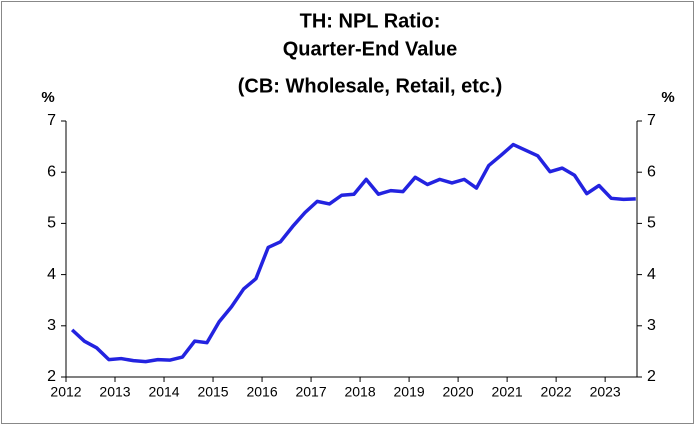 This screenshot has width=697, height=427. Describe the element at coordinates (458, 392) in the screenshot. I see `x-tick-label: 2020` at that location.